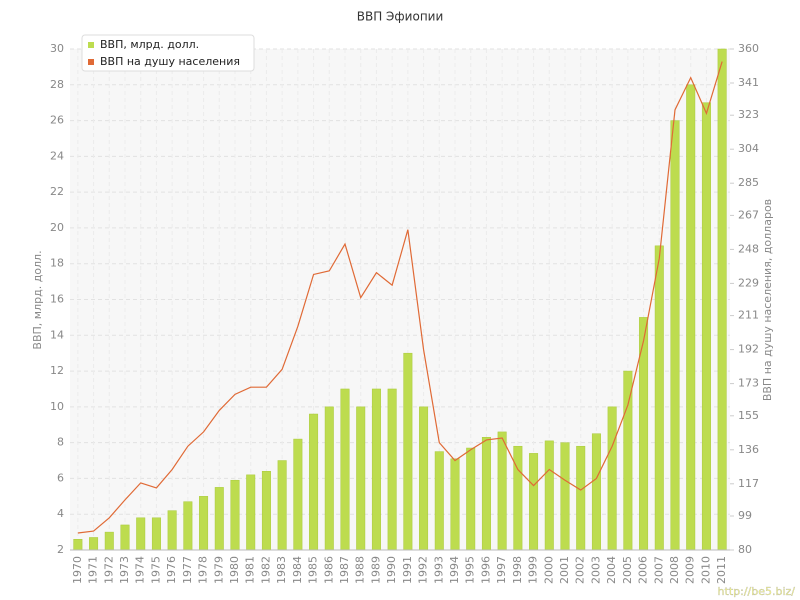  What do you see at coordinates (690, 570) in the screenshot?
I see `x-tick-label: 2009` at bounding box center [690, 570].